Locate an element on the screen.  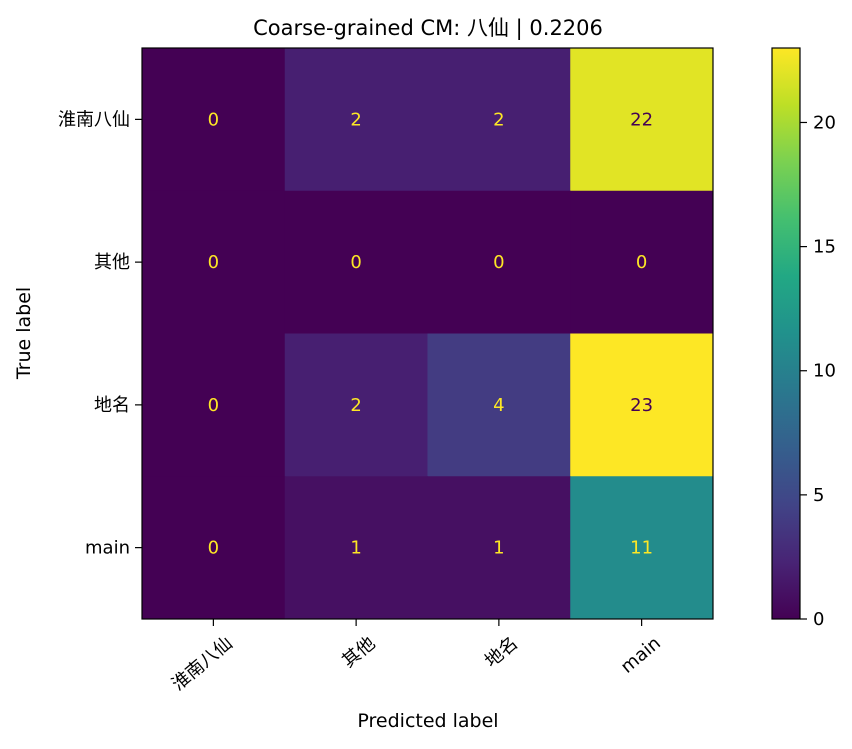
chart-title: Coarse-grained CM: 八仙 | 0.2206 is located at coordinates (428, 28).